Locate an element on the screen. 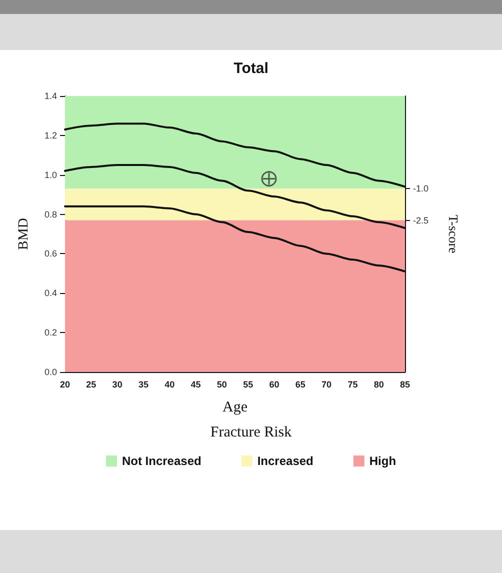 This screenshot has height=573, width=502. y2-tick-label: -2.5 is located at coordinates (421, 220).